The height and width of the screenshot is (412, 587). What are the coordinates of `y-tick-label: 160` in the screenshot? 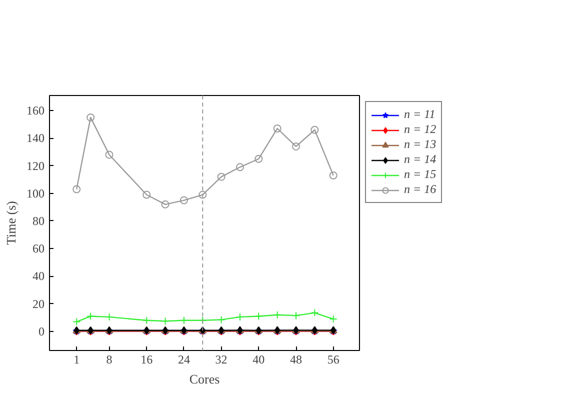 It's located at (35, 111).